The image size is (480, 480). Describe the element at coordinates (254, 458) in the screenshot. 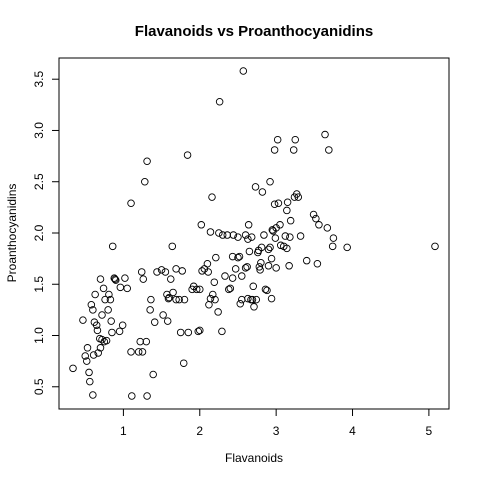

I see `x-axis-label: Flavanoids` at that location.